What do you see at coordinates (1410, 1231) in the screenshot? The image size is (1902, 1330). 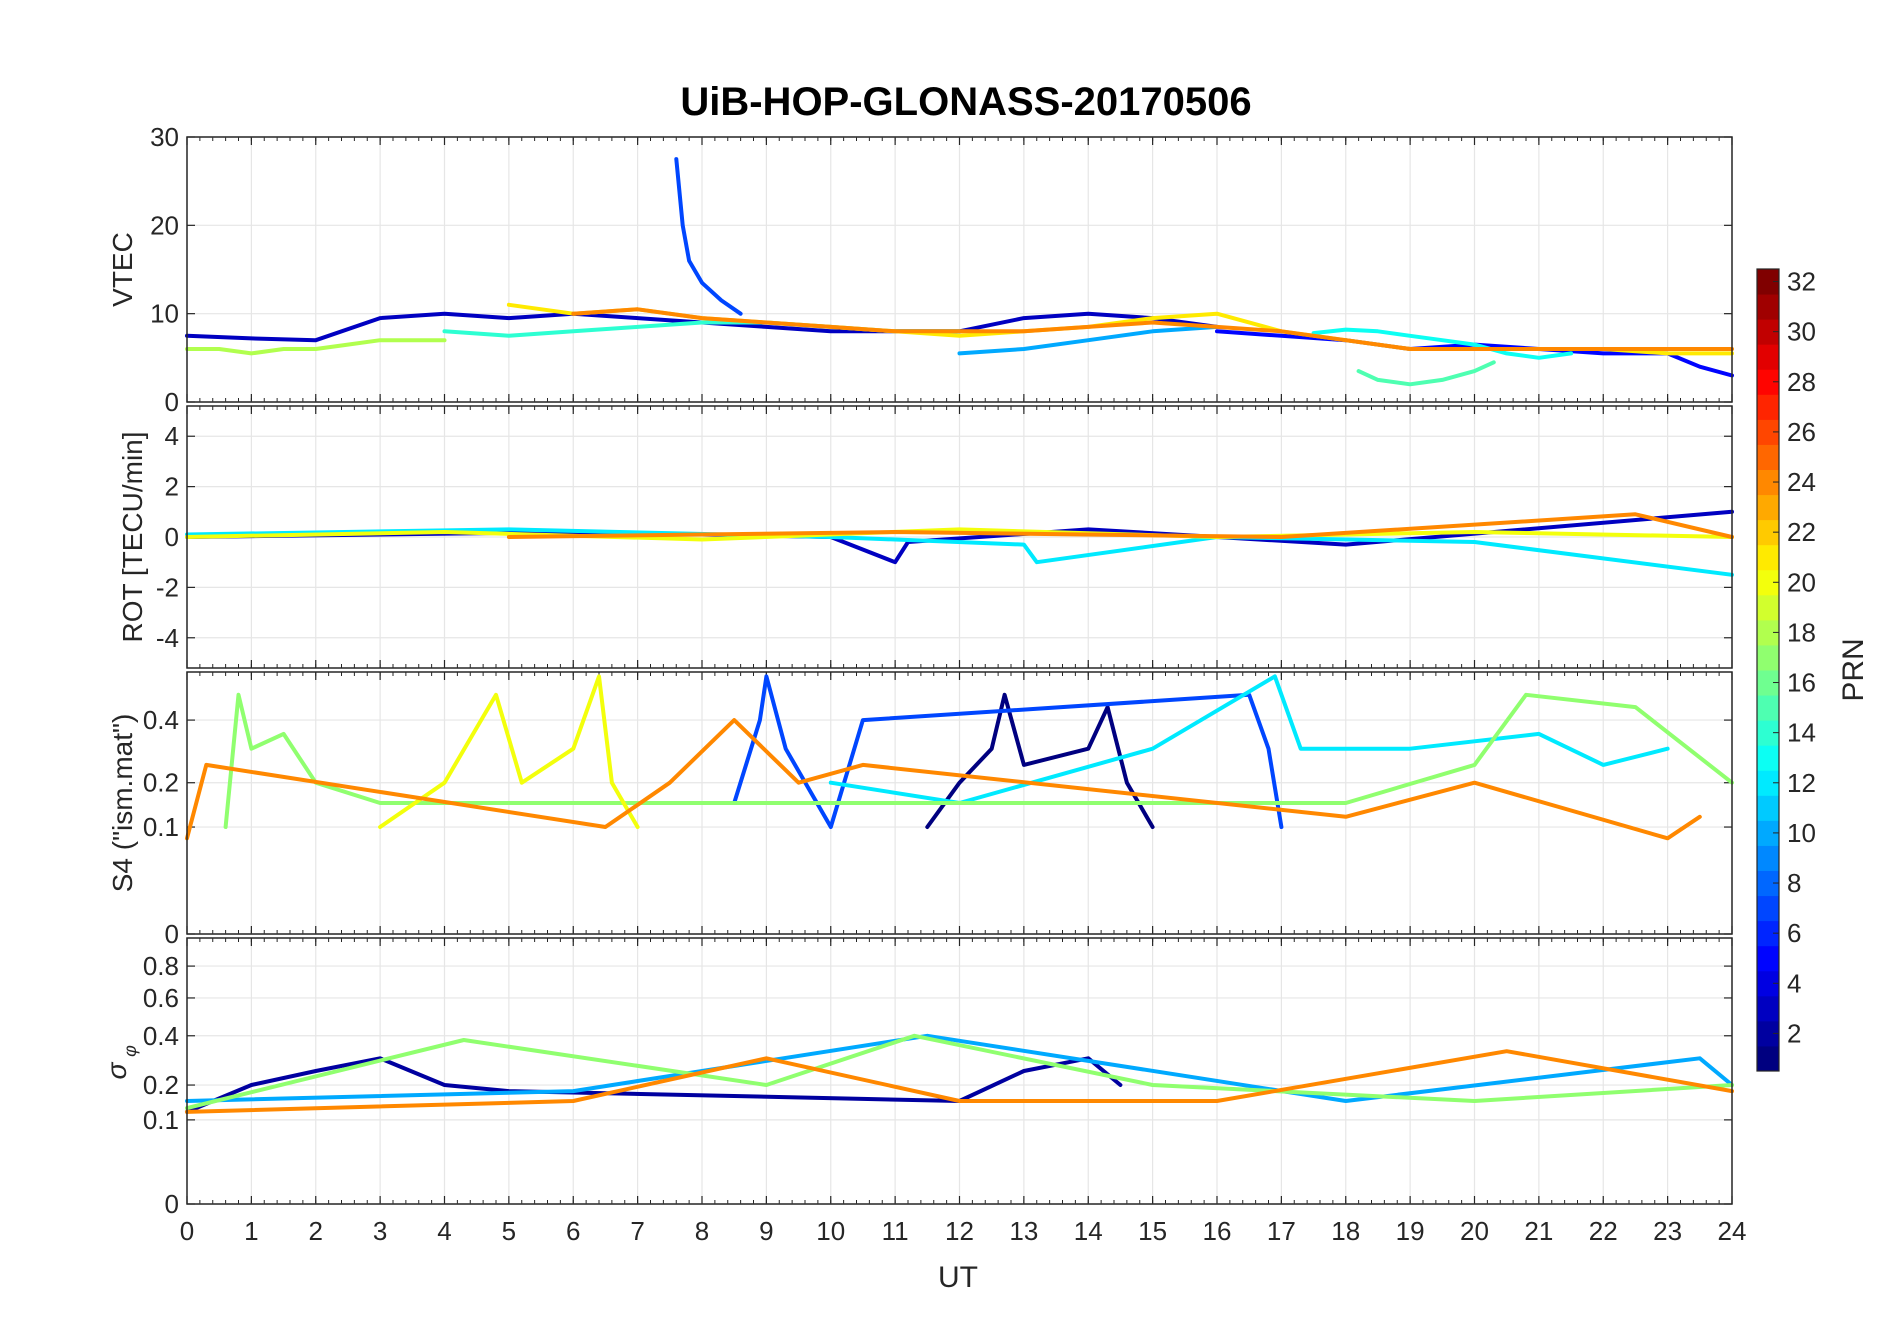 I see `x-tick-label: 19` at bounding box center [1410, 1231].